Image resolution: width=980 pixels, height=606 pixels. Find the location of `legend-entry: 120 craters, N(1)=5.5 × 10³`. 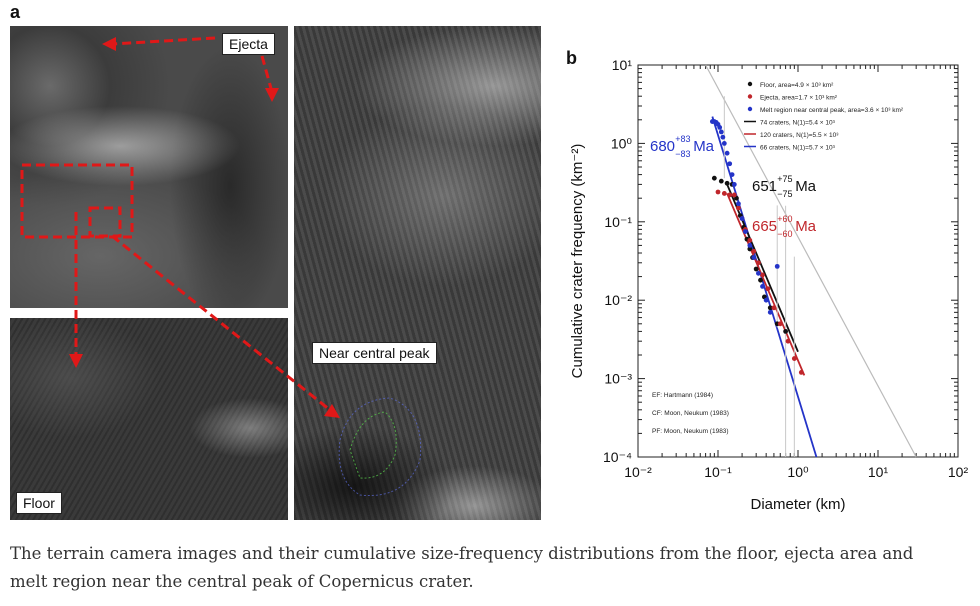

legend-entry: 120 craters, N(1)=5.5 × 10³ is located at coordinates (799, 135).